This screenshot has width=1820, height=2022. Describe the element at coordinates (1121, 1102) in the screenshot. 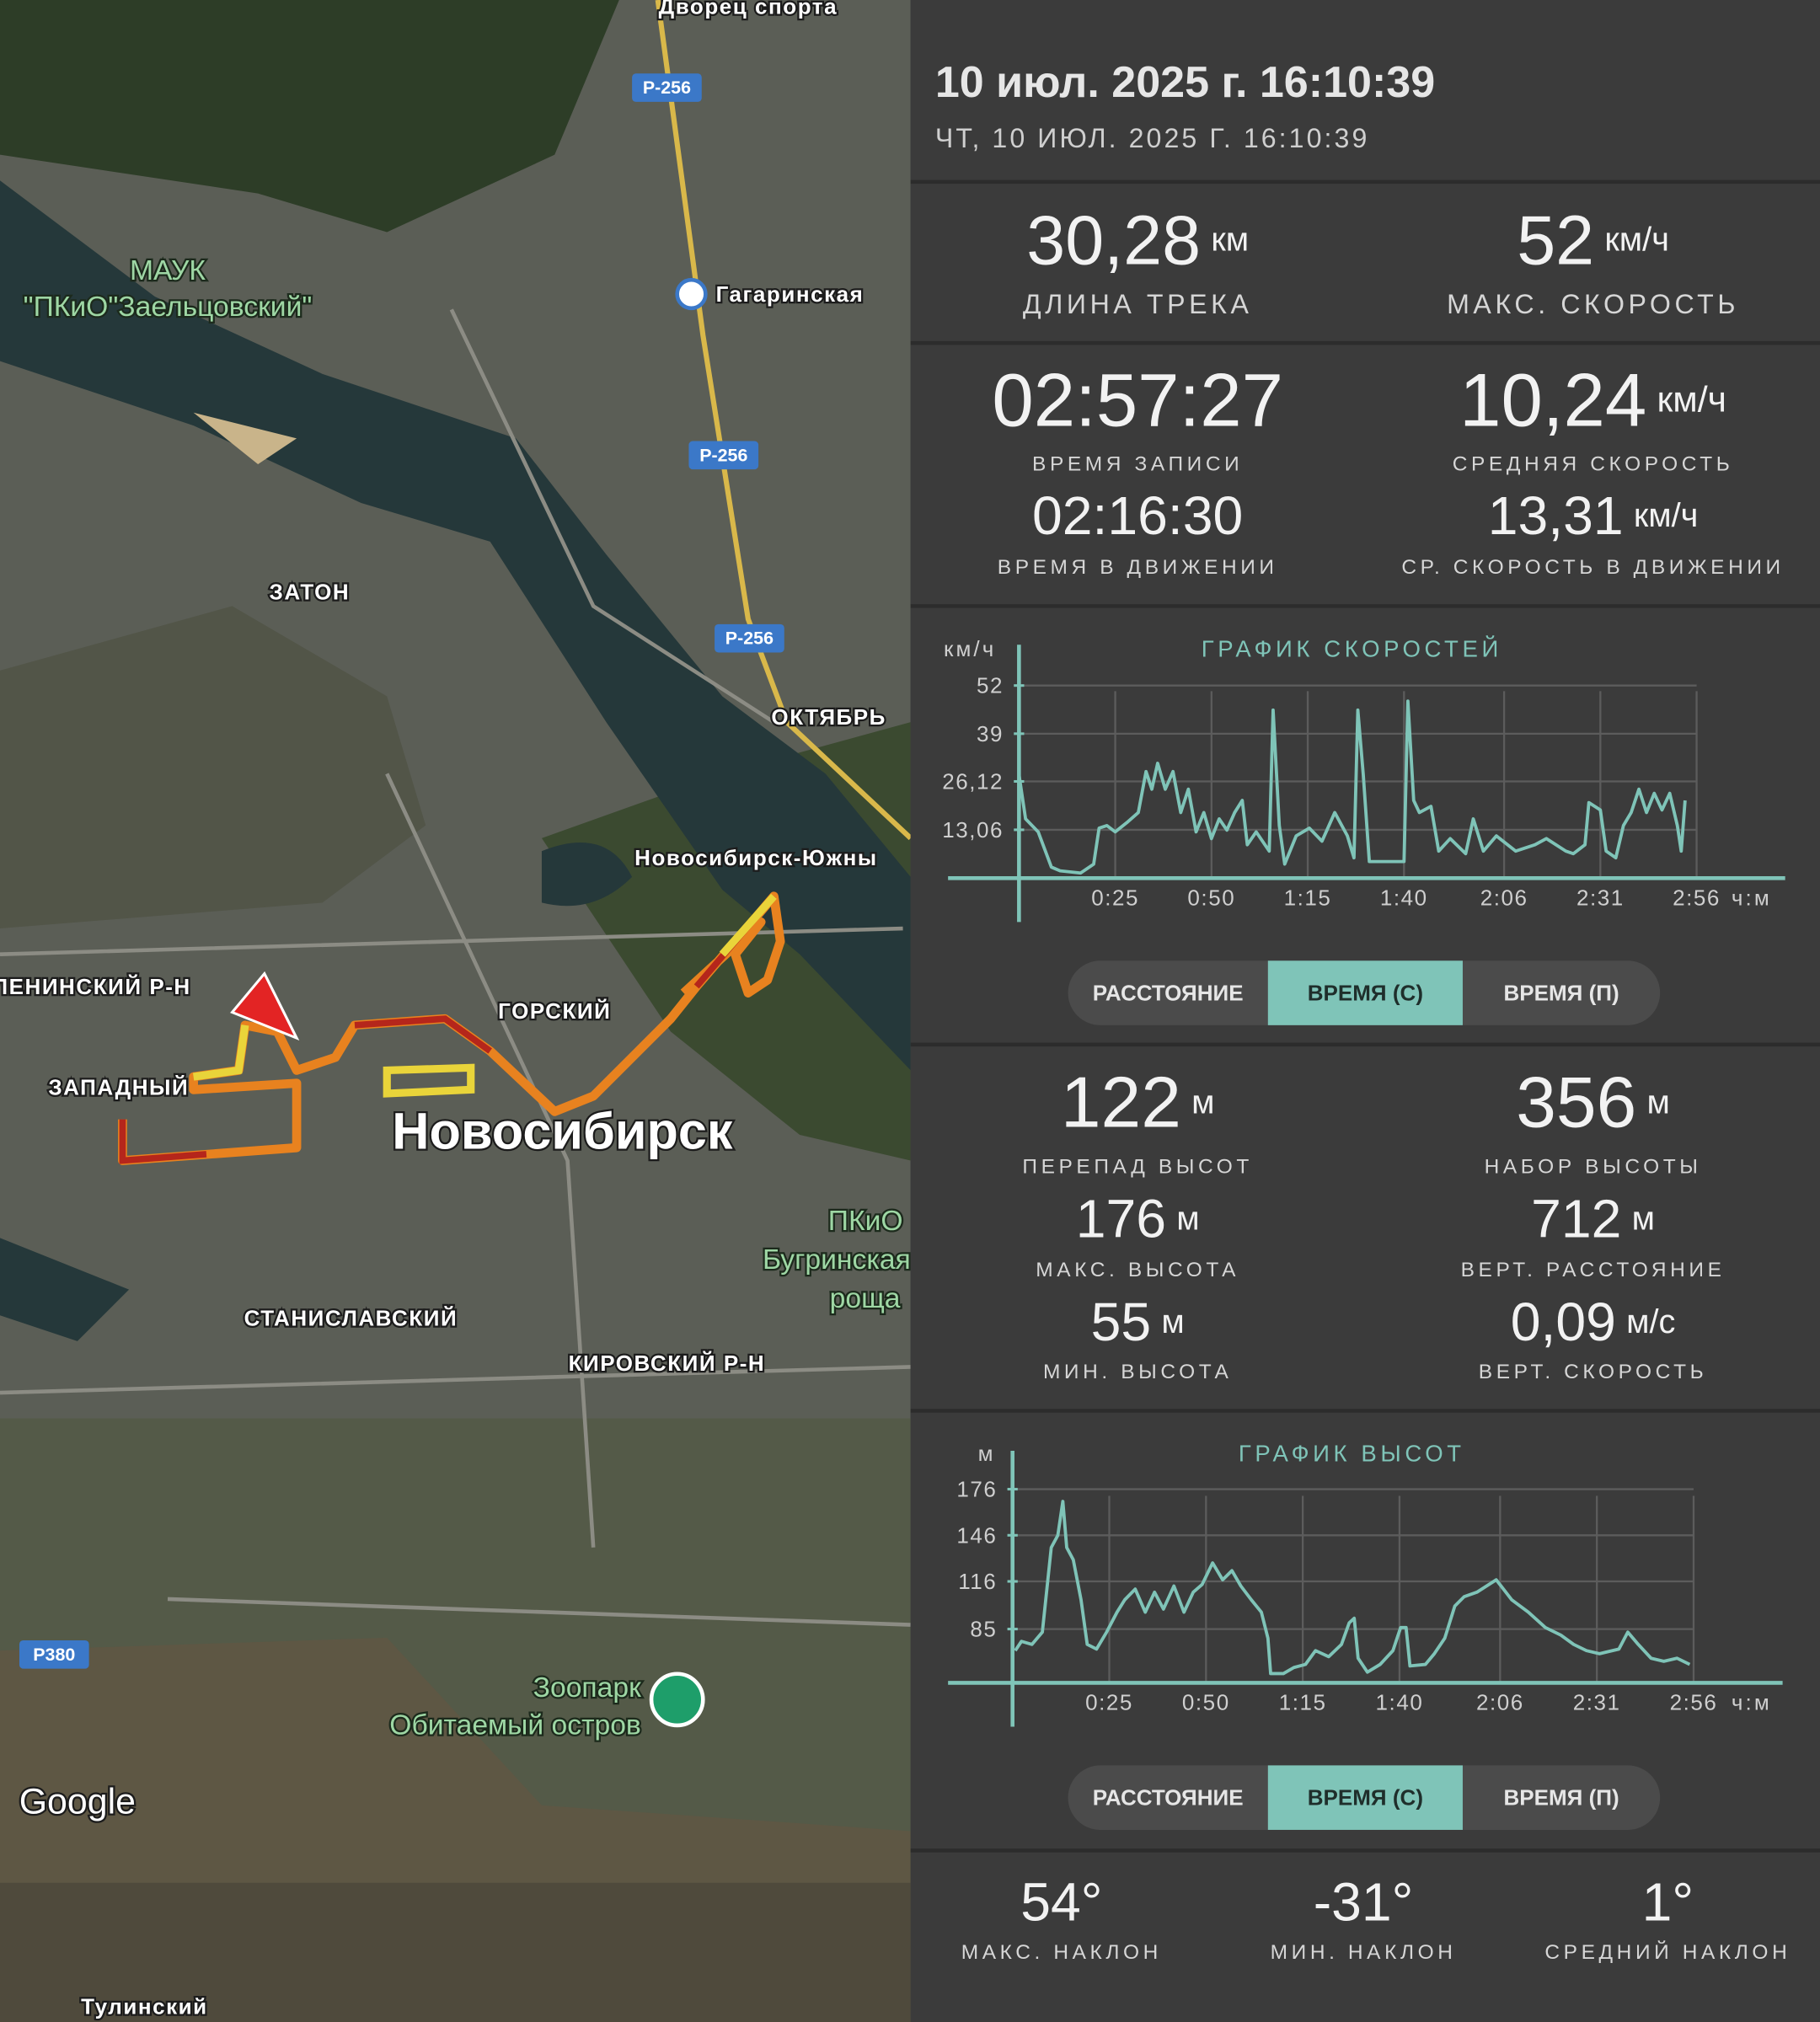

I see `stat-number: 122` at that location.